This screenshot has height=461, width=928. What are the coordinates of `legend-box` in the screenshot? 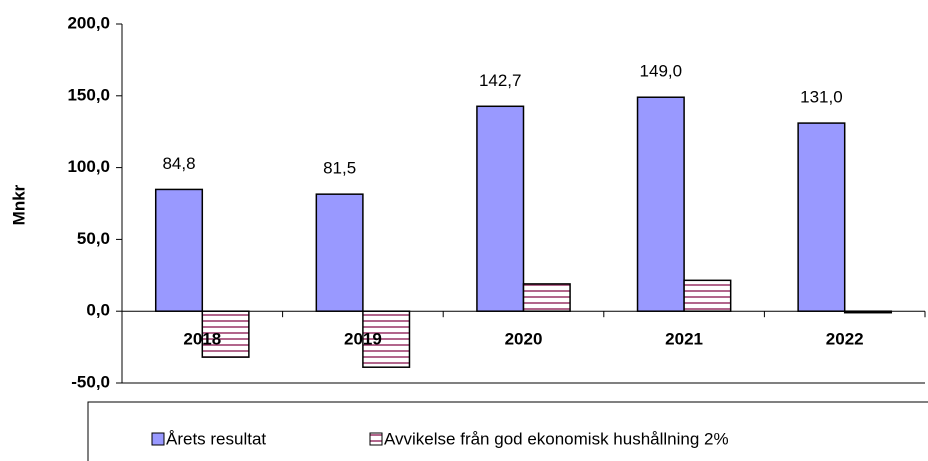 It's located at (507, 431).